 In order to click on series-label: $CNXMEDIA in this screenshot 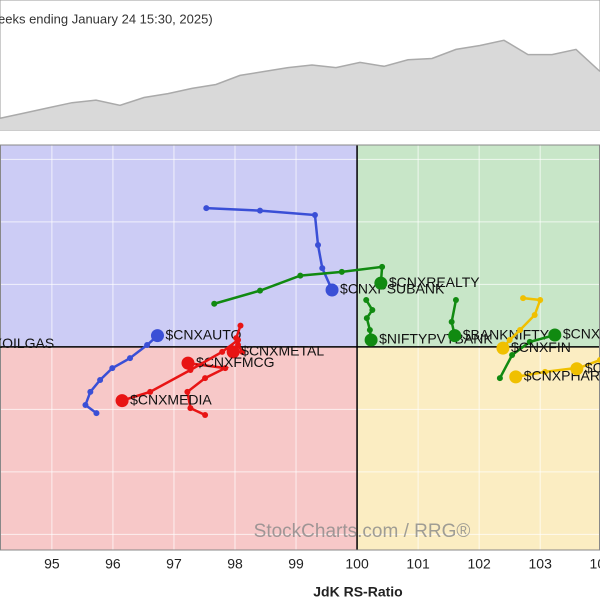, I will do `click(171, 399)`.